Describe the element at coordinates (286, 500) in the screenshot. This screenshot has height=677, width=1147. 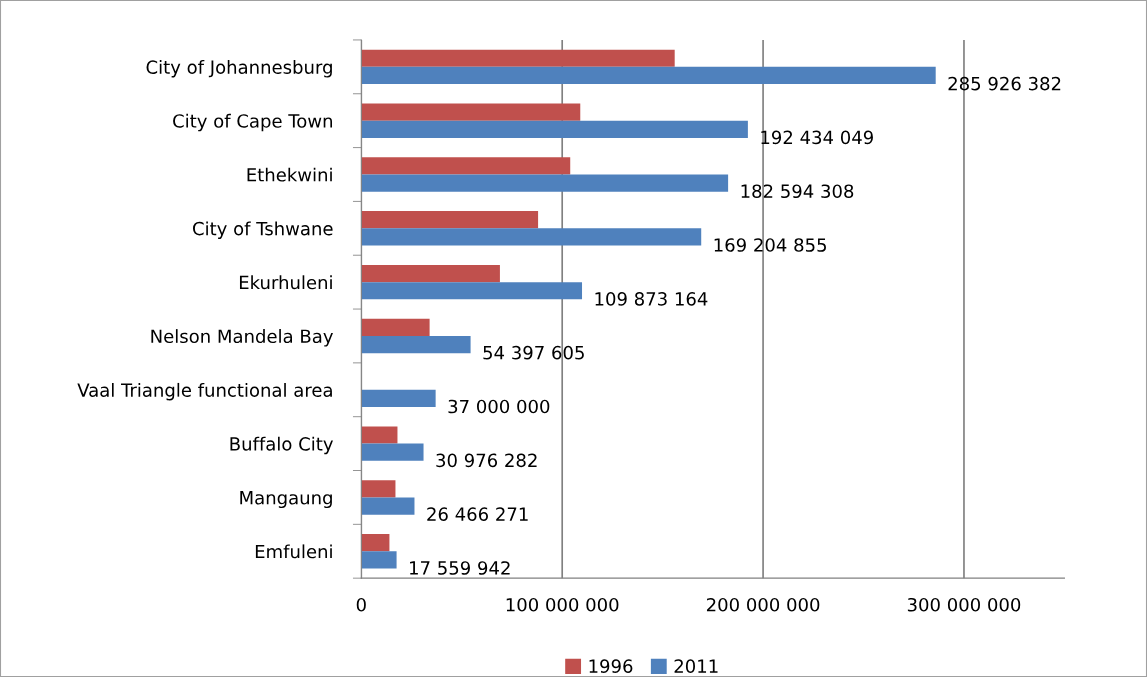
I see `y-tick-label: Mangaung` at that location.